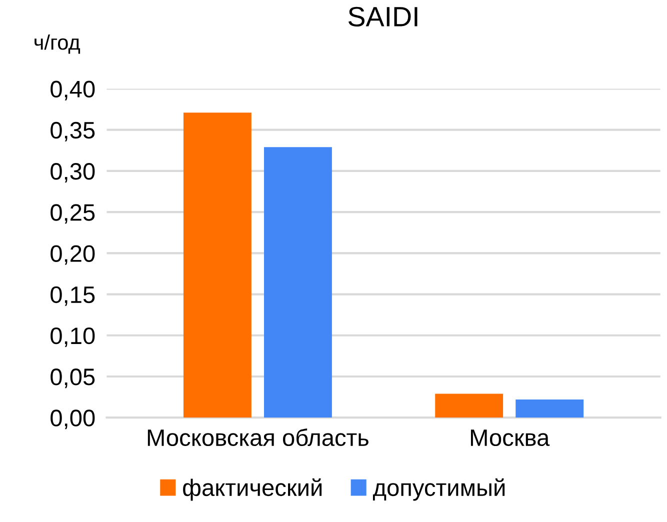  I want to click on y-tick-label: 0,10, so click(72, 337).